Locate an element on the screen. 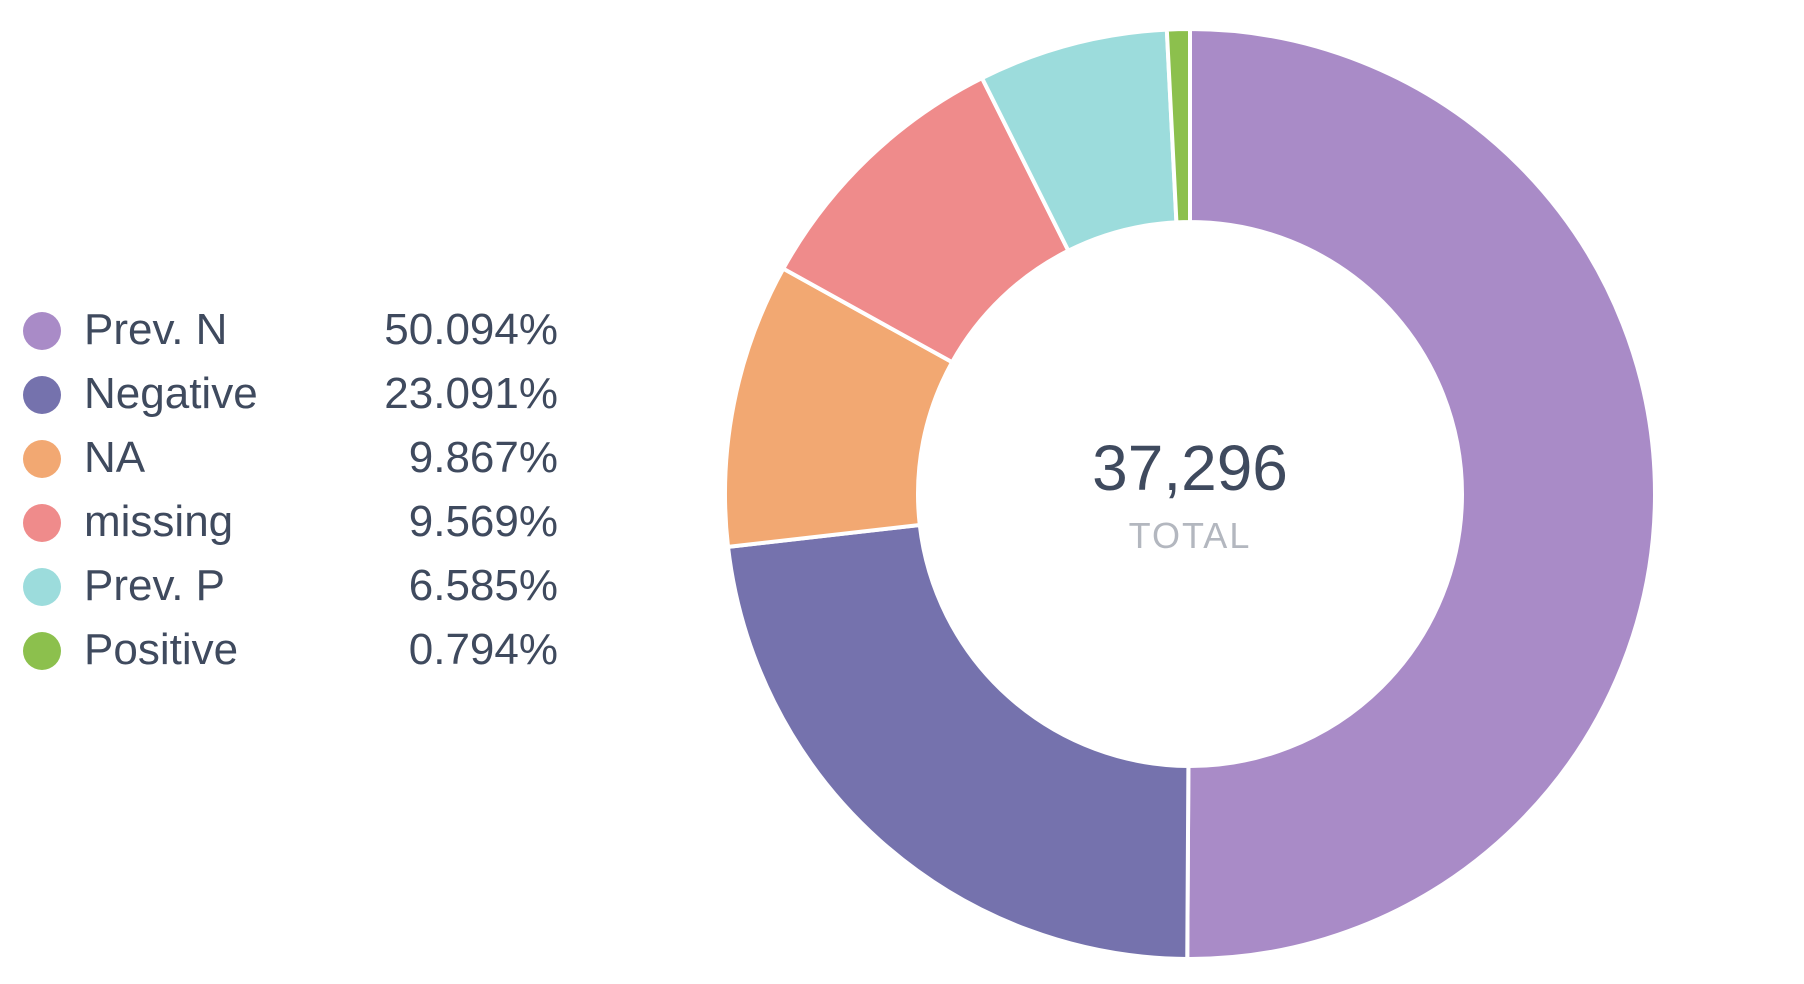 This screenshot has height=984, width=1804. legend-item-positive: Positive 0.794% is located at coordinates (288, 650).